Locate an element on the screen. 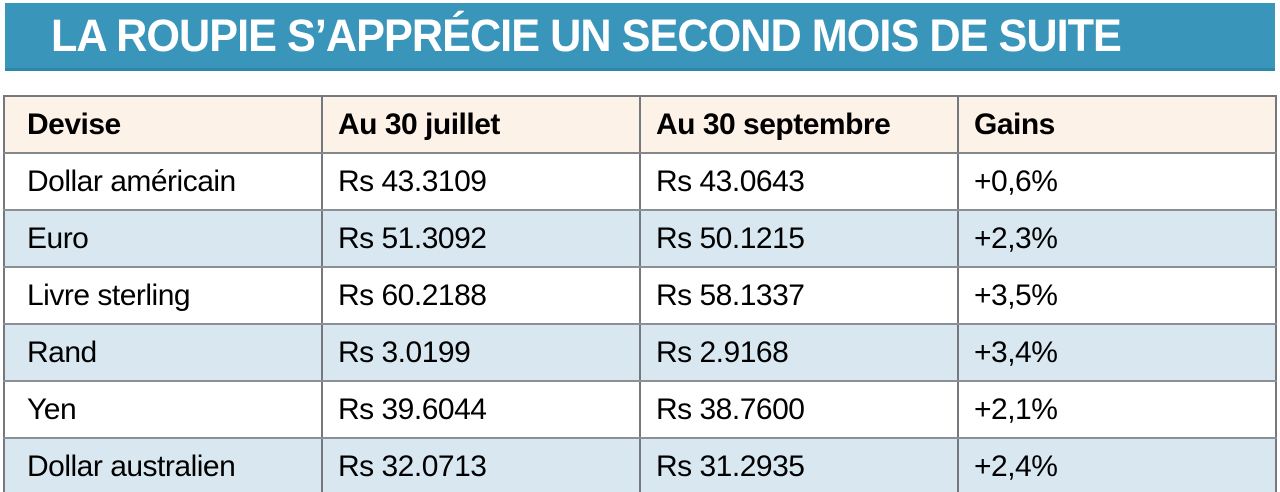  cell-rate-septembre: Rs 38.7600 is located at coordinates (799, 409).